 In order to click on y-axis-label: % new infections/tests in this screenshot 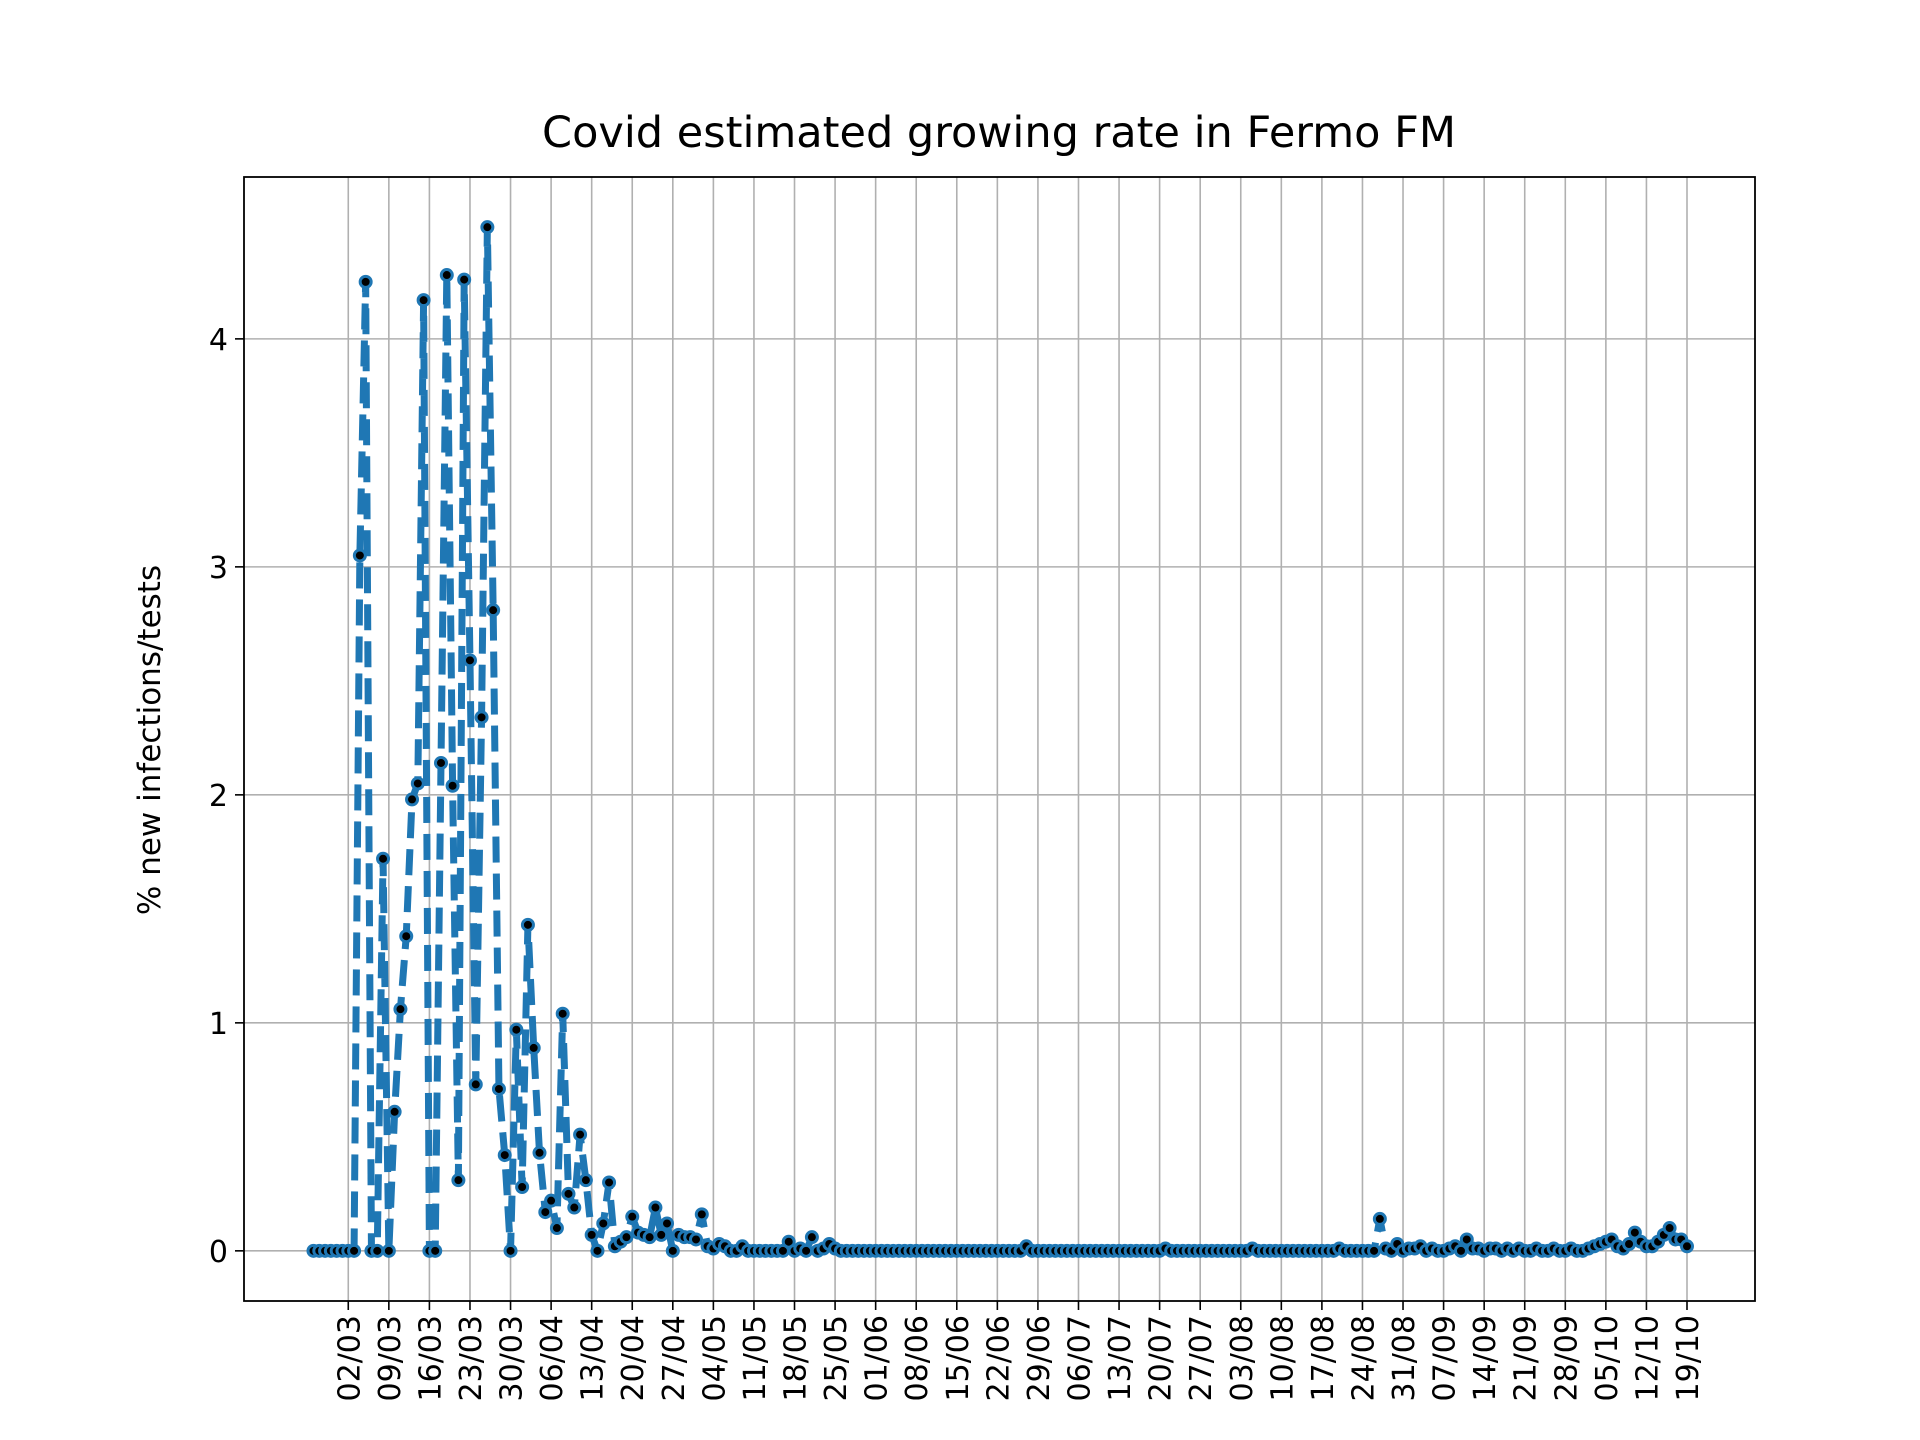, I will do `click(150, 740)`.